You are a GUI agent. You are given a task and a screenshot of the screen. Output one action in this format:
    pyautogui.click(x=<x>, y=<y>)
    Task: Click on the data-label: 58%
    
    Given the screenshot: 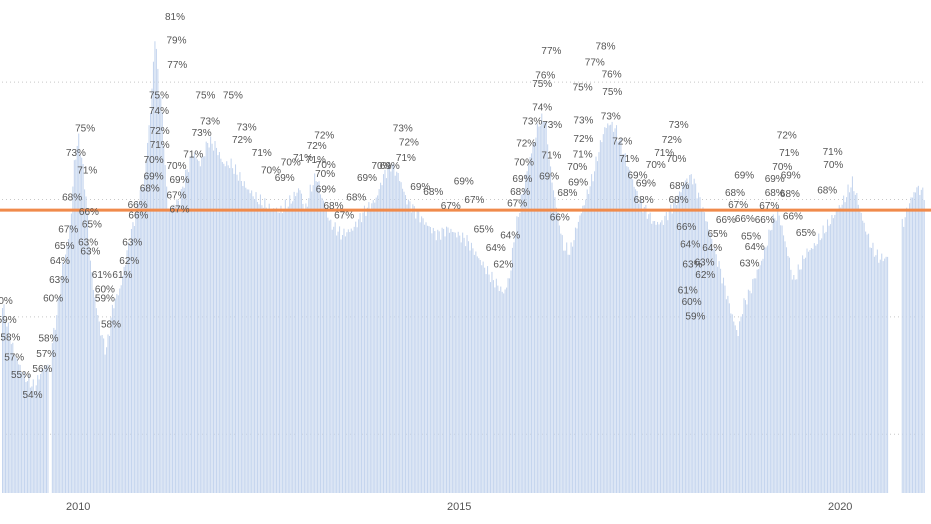 What is the action you would take?
    pyautogui.click(x=111, y=325)
    